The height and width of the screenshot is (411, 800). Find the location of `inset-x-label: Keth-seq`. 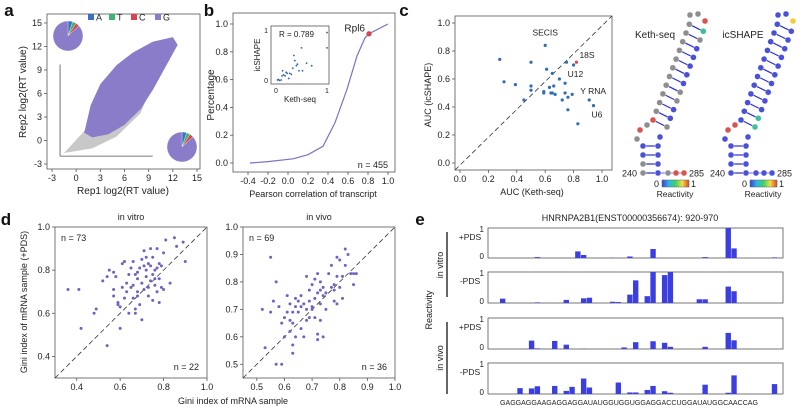

inset-x-label: Keth-seq is located at coordinates (300, 99).